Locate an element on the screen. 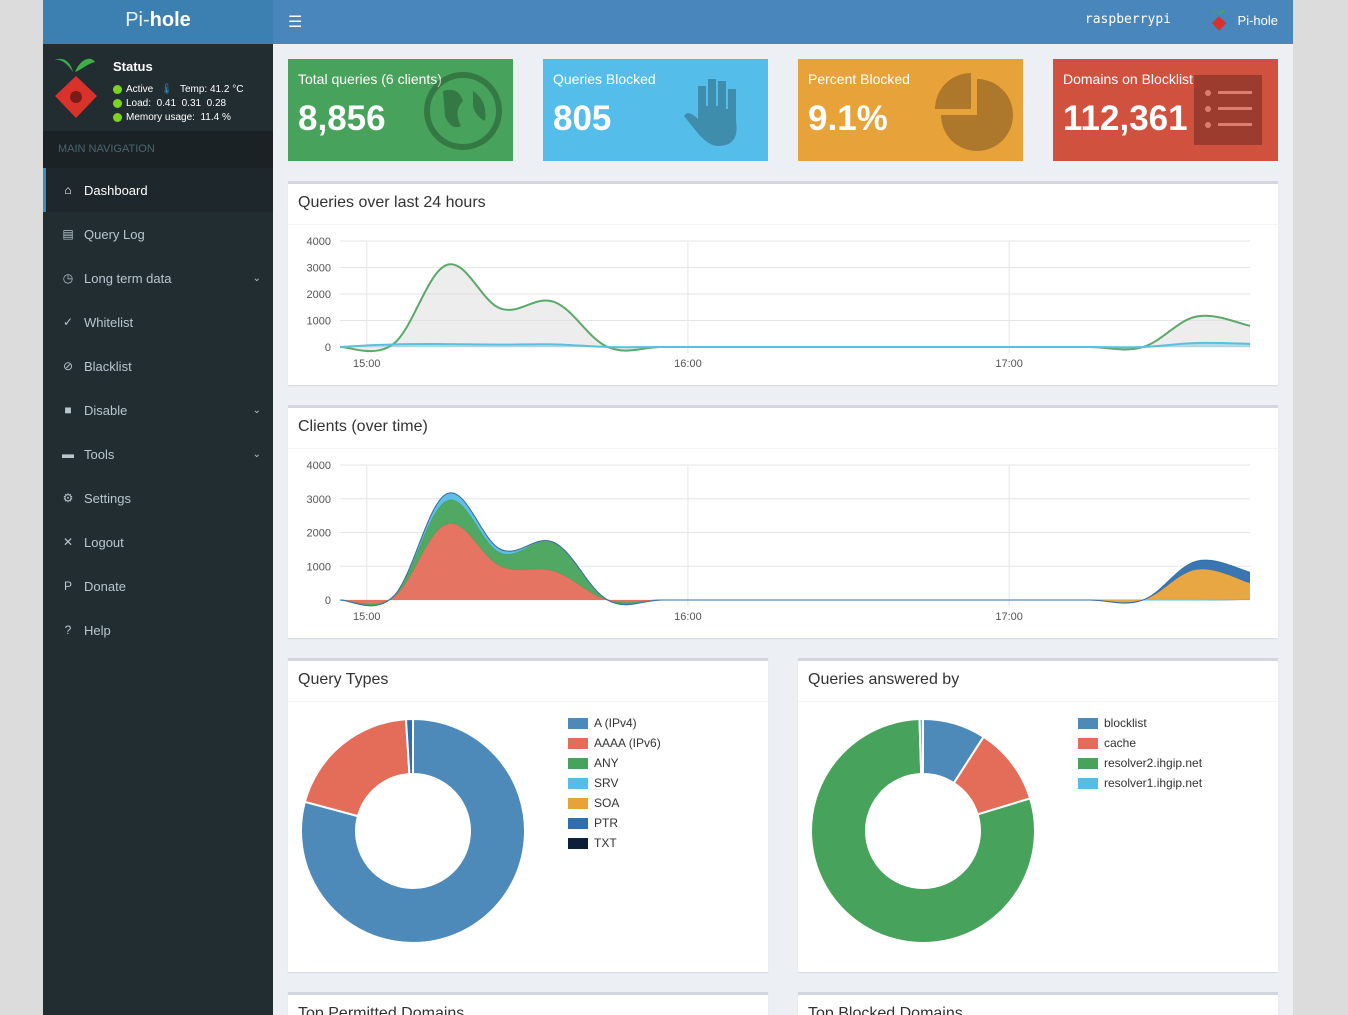  y-tick-label: 3000 is located at coordinates (319, 269).